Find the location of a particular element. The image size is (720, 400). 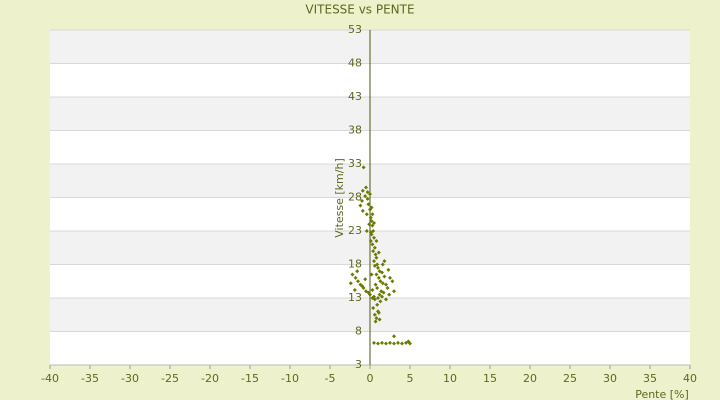

y-tick-label: 53 is located at coordinates (355, 29).